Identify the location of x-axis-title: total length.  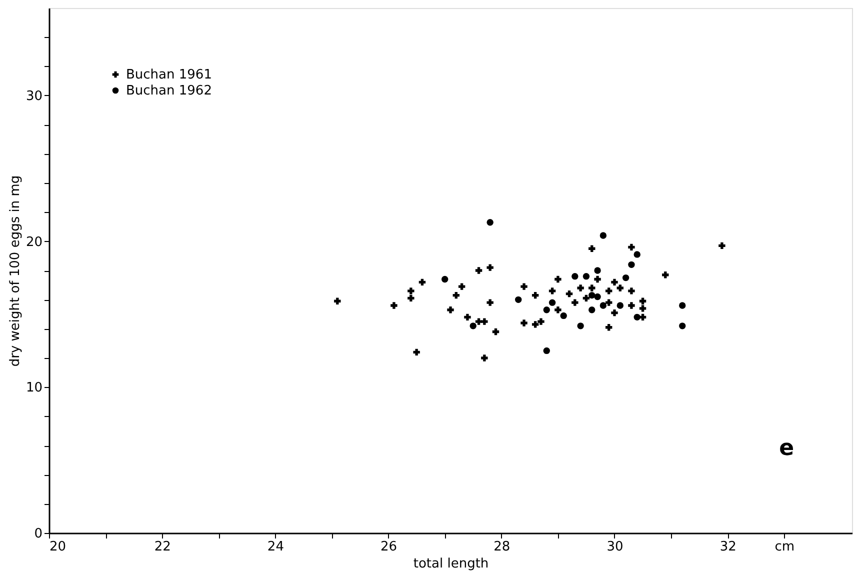
(451, 564).